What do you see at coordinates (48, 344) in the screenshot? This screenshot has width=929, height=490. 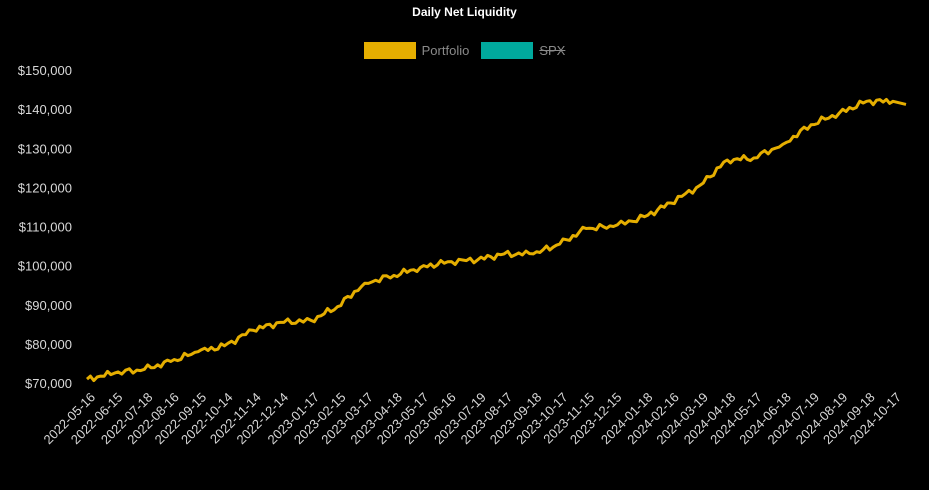 I see `y-tick-label: $80,000` at bounding box center [48, 344].